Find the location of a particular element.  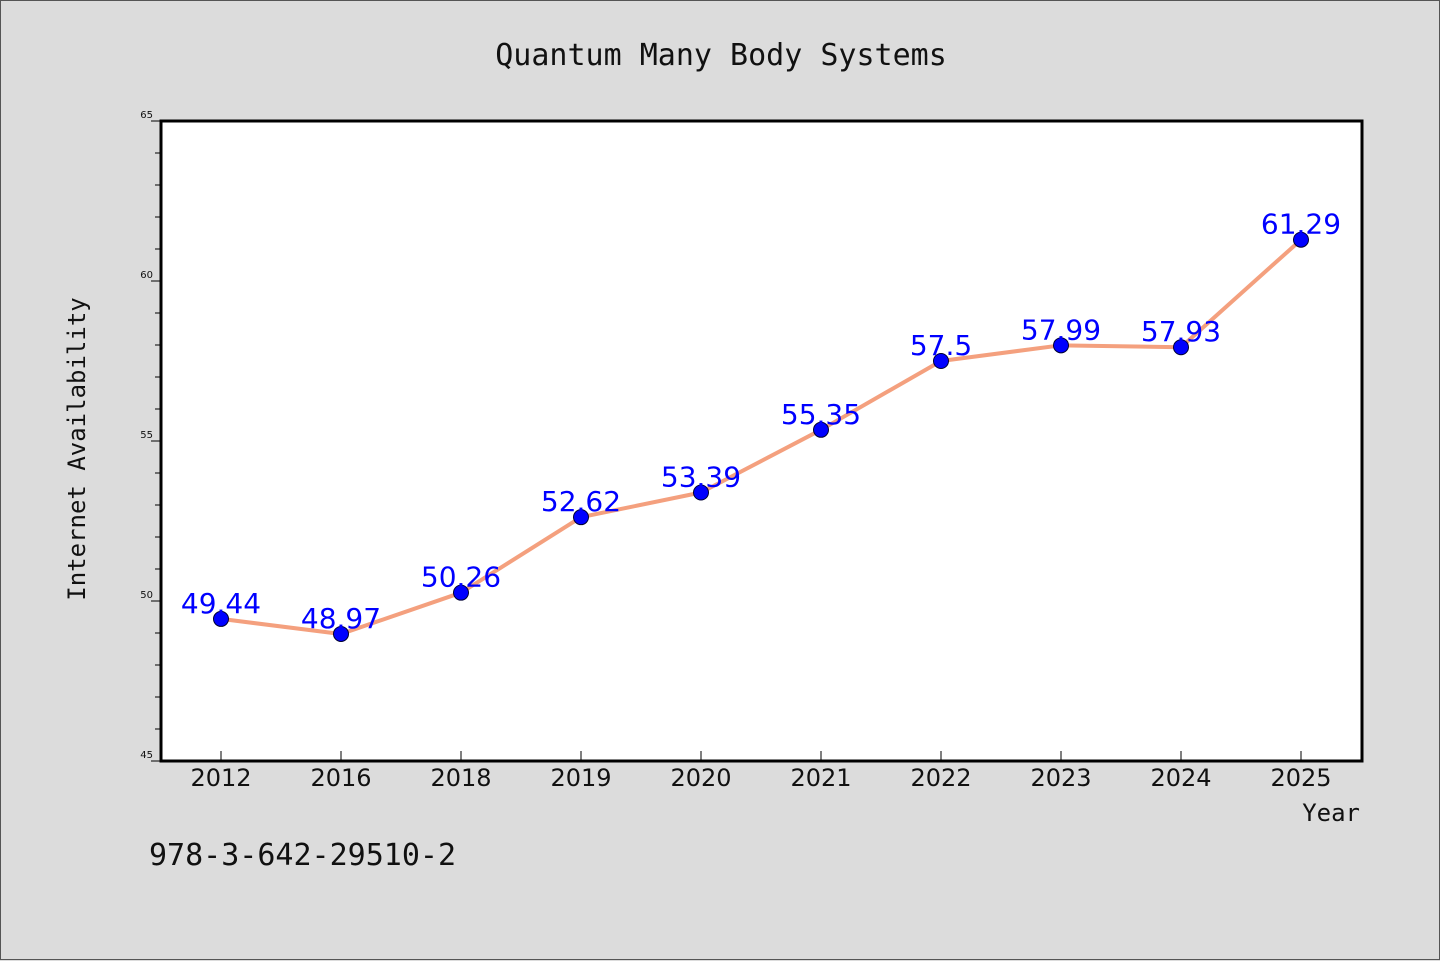

data-label: 50.26 is located at coordinates (461, 577).